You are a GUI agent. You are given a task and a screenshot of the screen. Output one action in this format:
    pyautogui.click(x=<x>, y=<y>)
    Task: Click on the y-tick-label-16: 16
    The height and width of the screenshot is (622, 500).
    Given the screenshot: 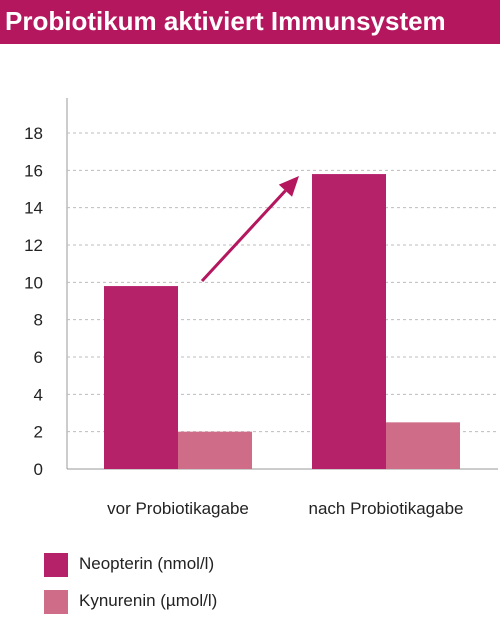 What is the action you would take?
    pyautogui.click(x=33, y=170)
    